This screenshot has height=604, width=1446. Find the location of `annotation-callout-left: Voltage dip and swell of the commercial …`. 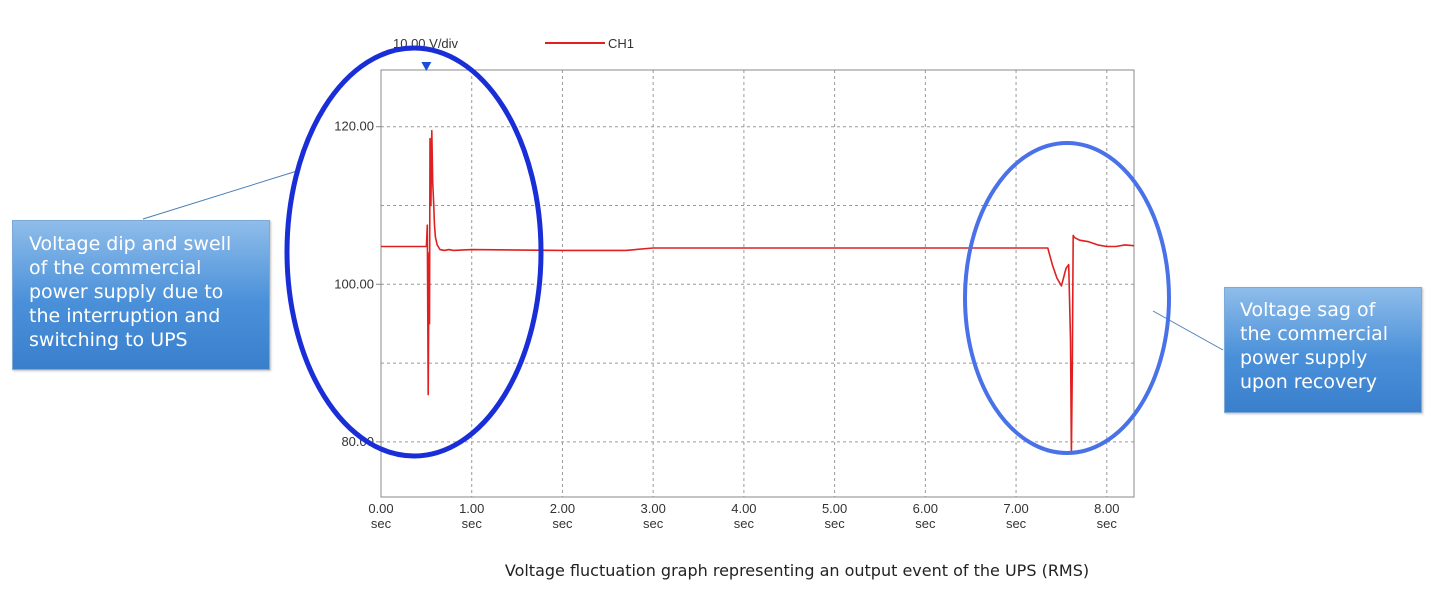

annotation-callout-left: Voltage dip and swell of the commercial … is located at coordinates (141, 295).